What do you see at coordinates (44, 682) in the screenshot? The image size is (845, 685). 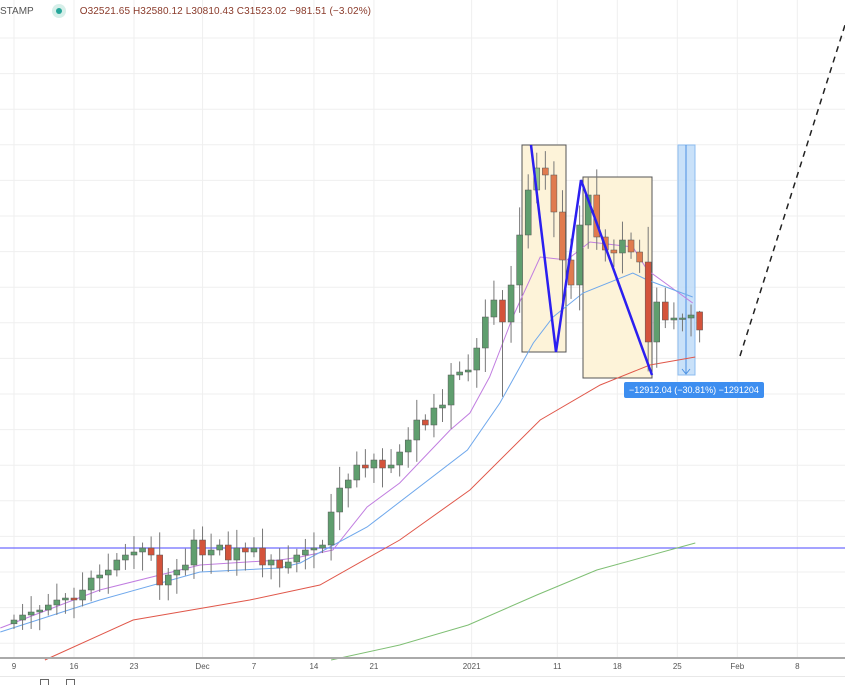 I see `toolbar-icon` at bounding box center [44, 682].